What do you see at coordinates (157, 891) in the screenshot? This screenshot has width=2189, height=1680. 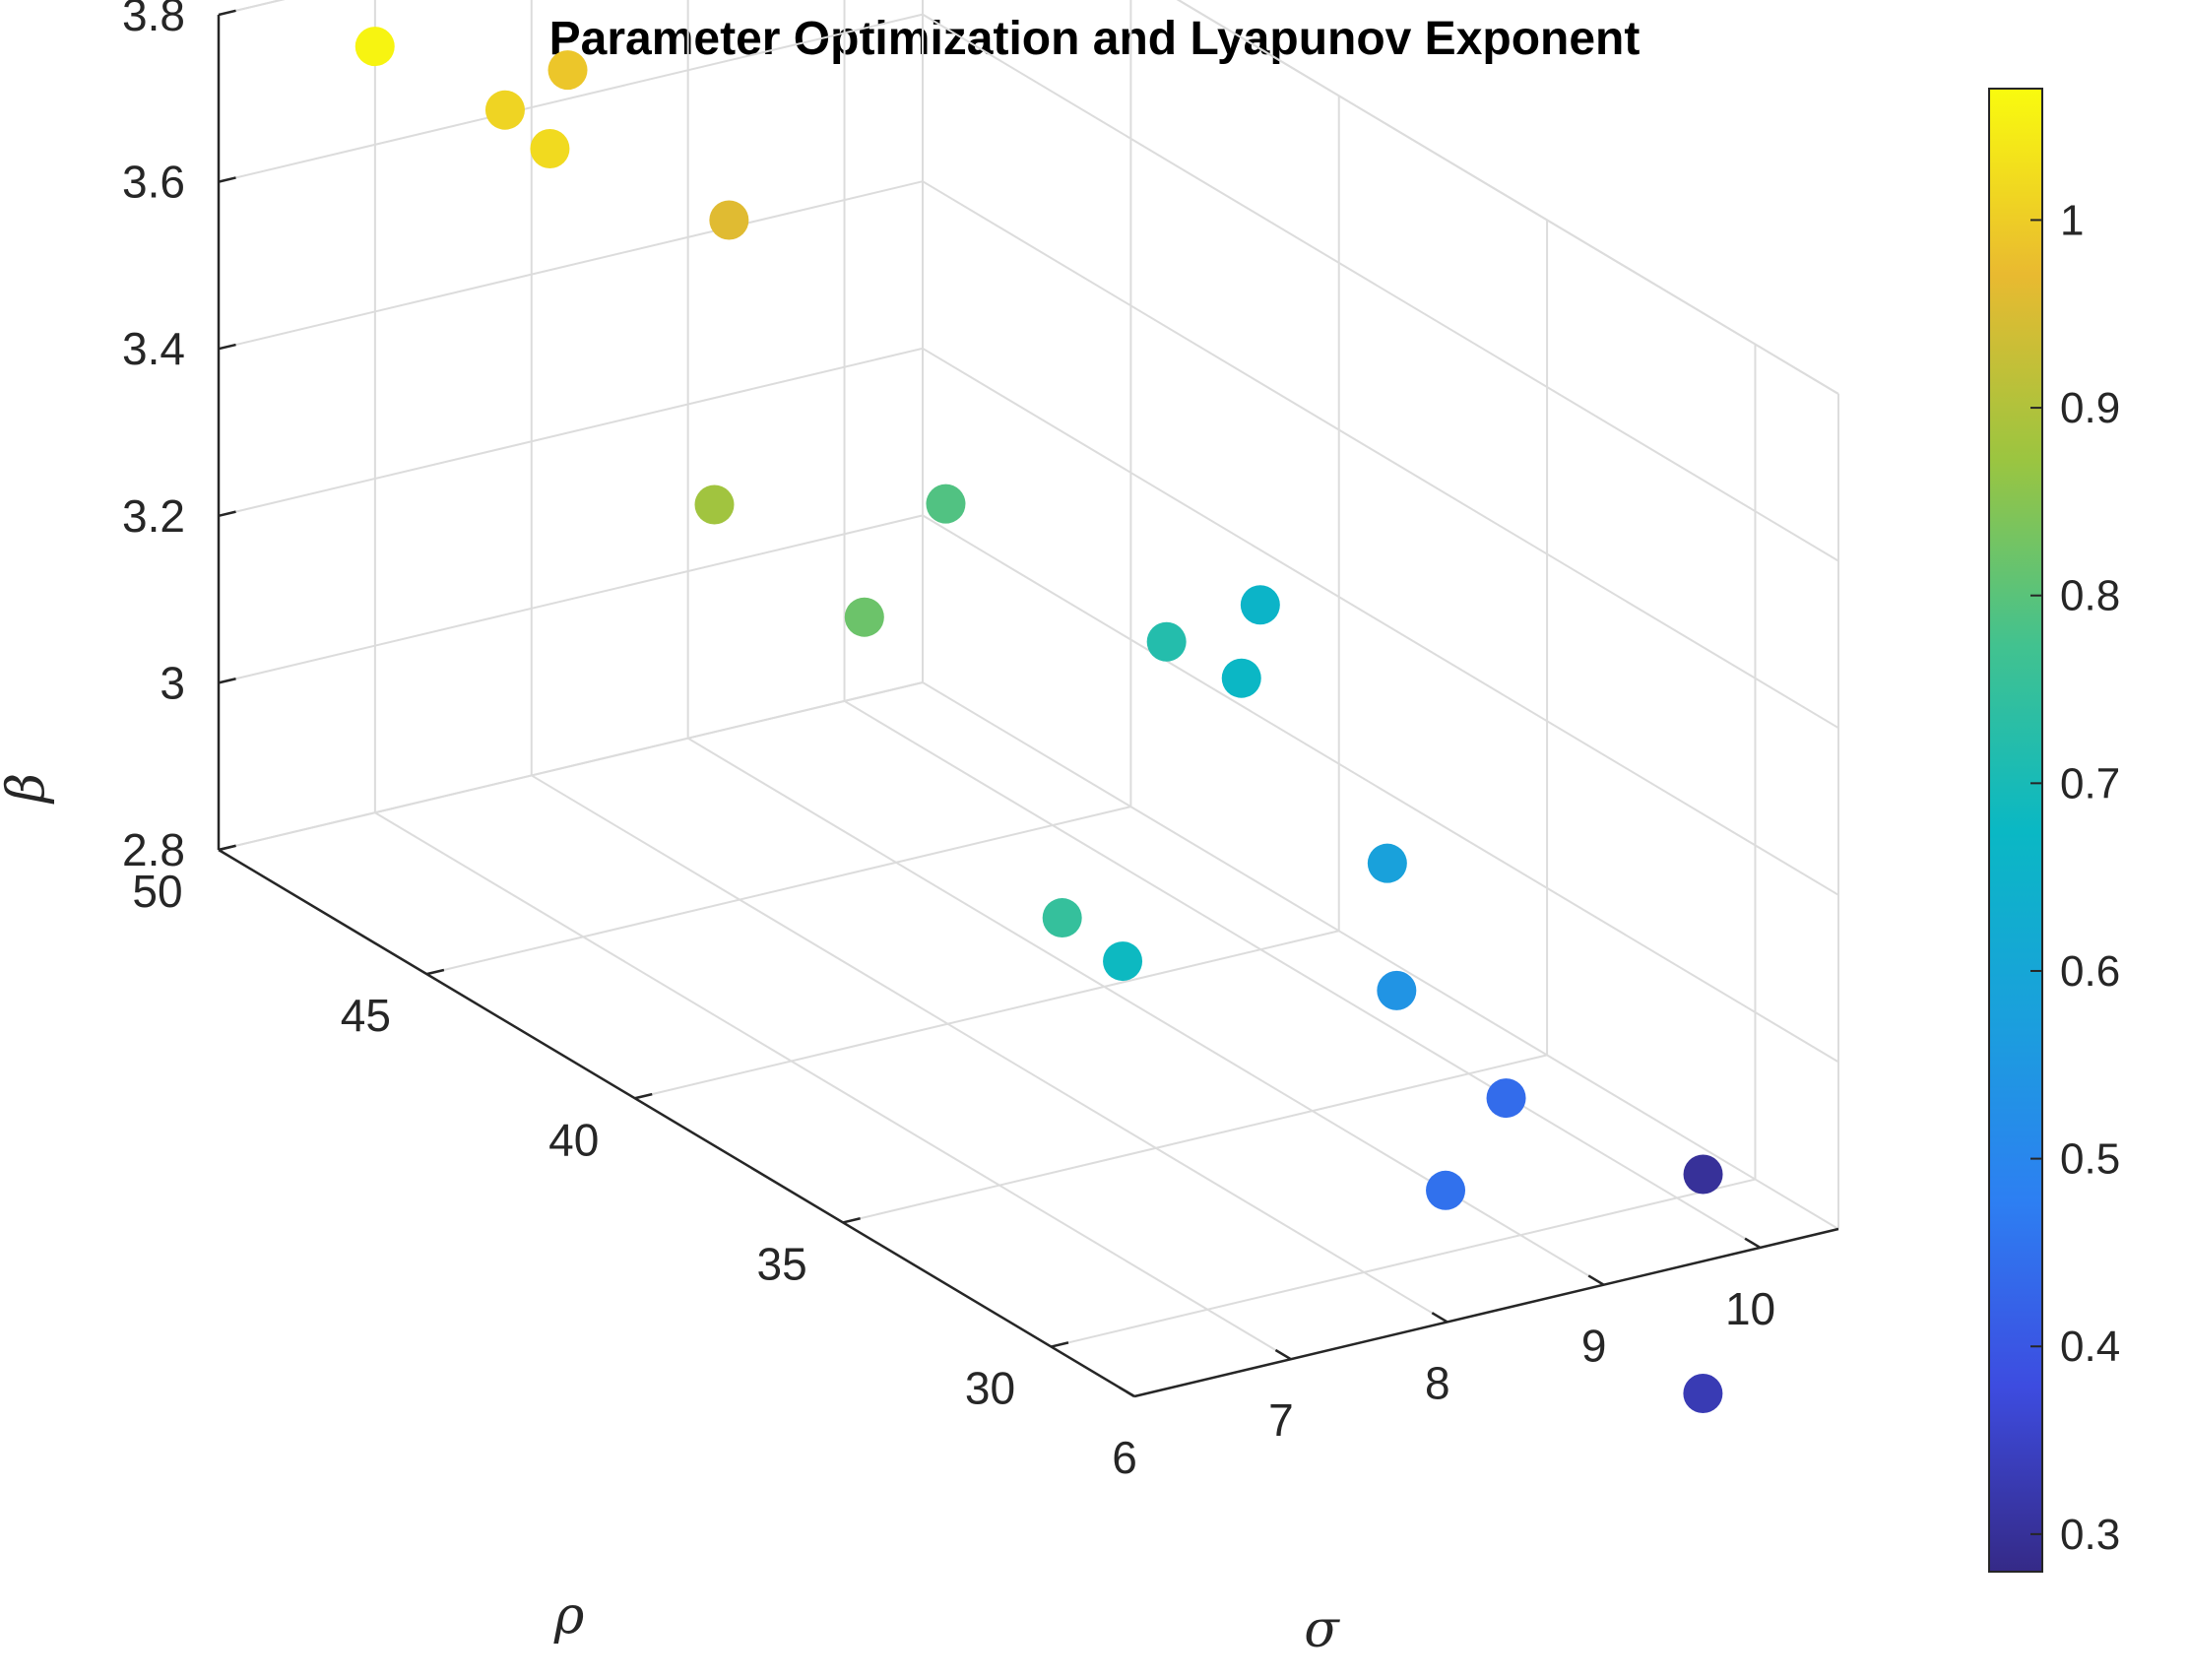 I see `y-tick-label: 50` at bounding box center [157, 891].